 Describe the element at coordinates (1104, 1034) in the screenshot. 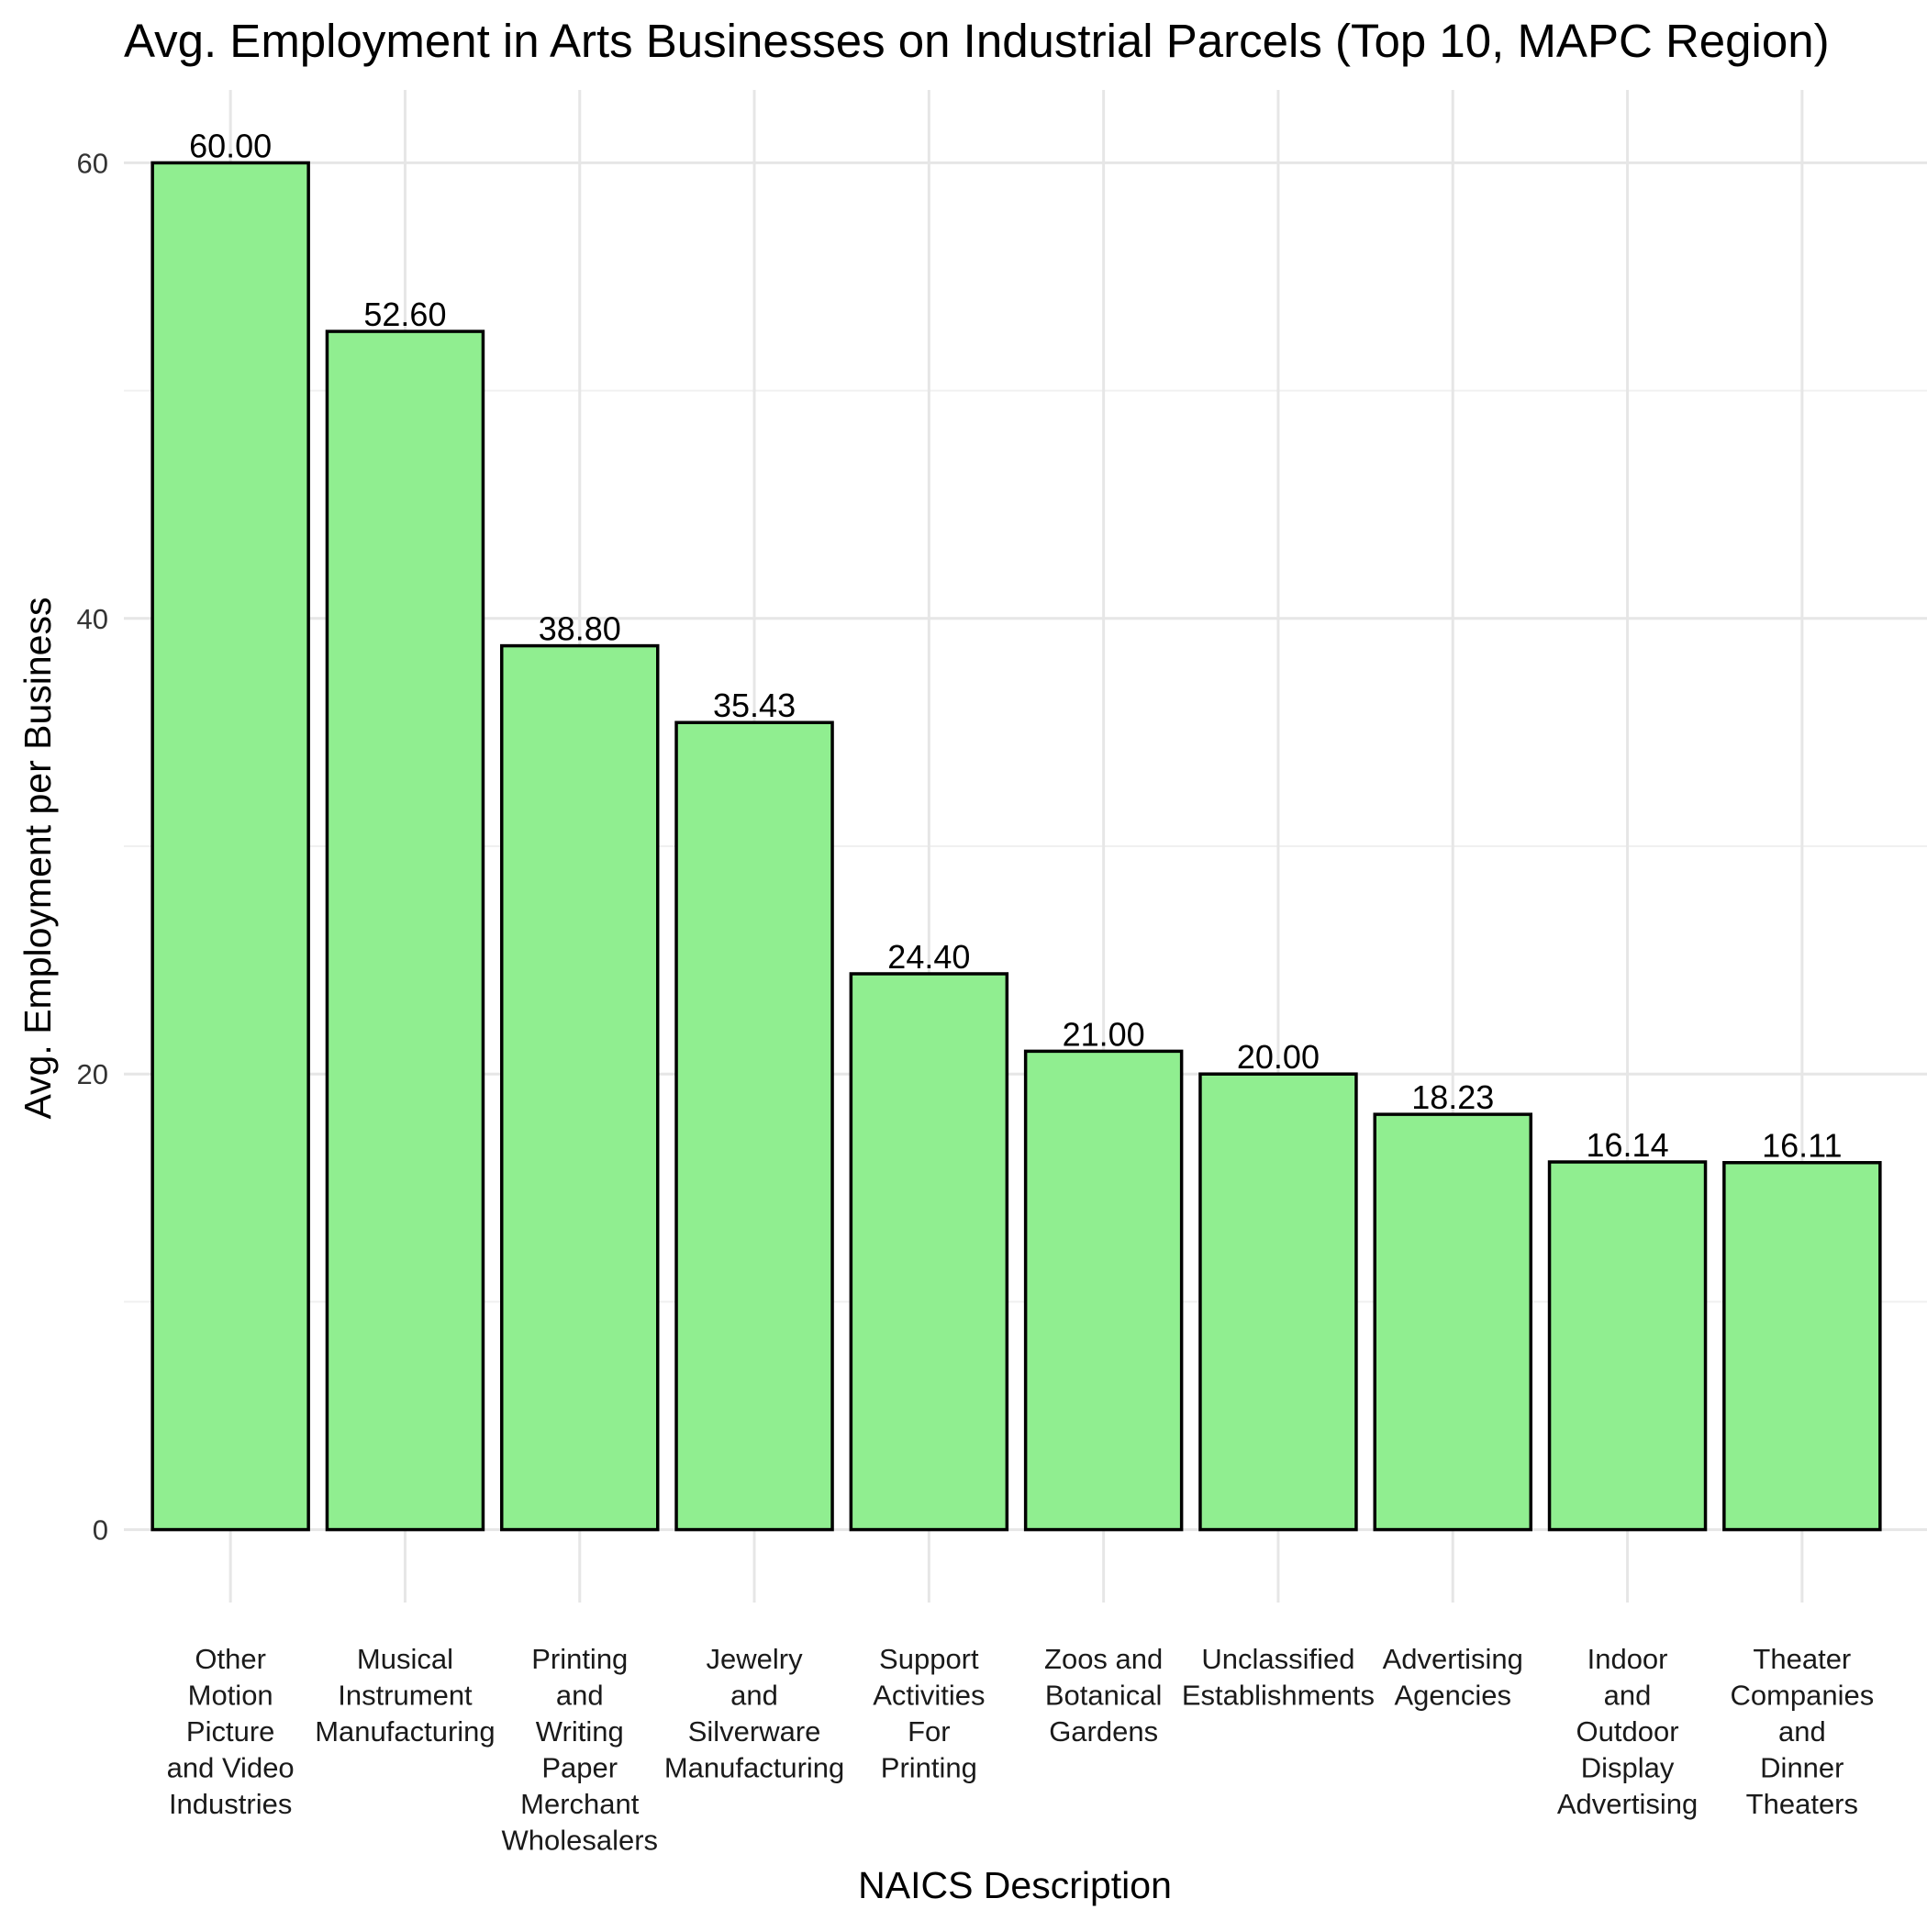

I see `bar-value-label: 21.00` at that location.